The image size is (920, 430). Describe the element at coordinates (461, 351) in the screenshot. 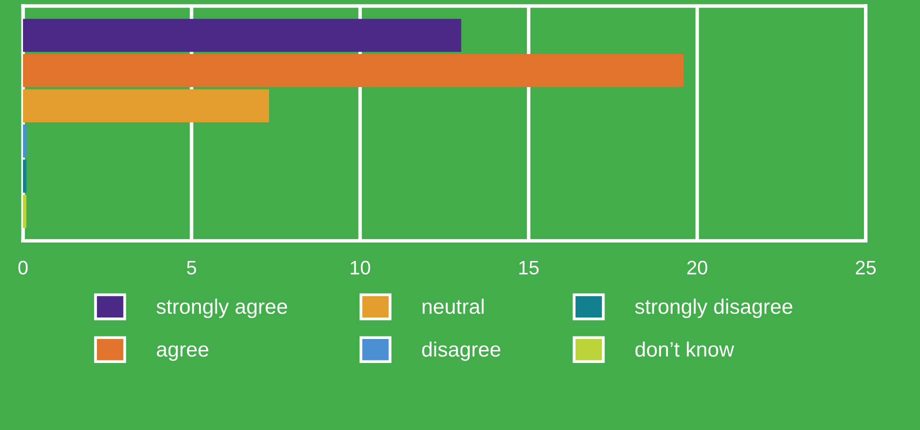

I see `legend-label: disagree` at that location.